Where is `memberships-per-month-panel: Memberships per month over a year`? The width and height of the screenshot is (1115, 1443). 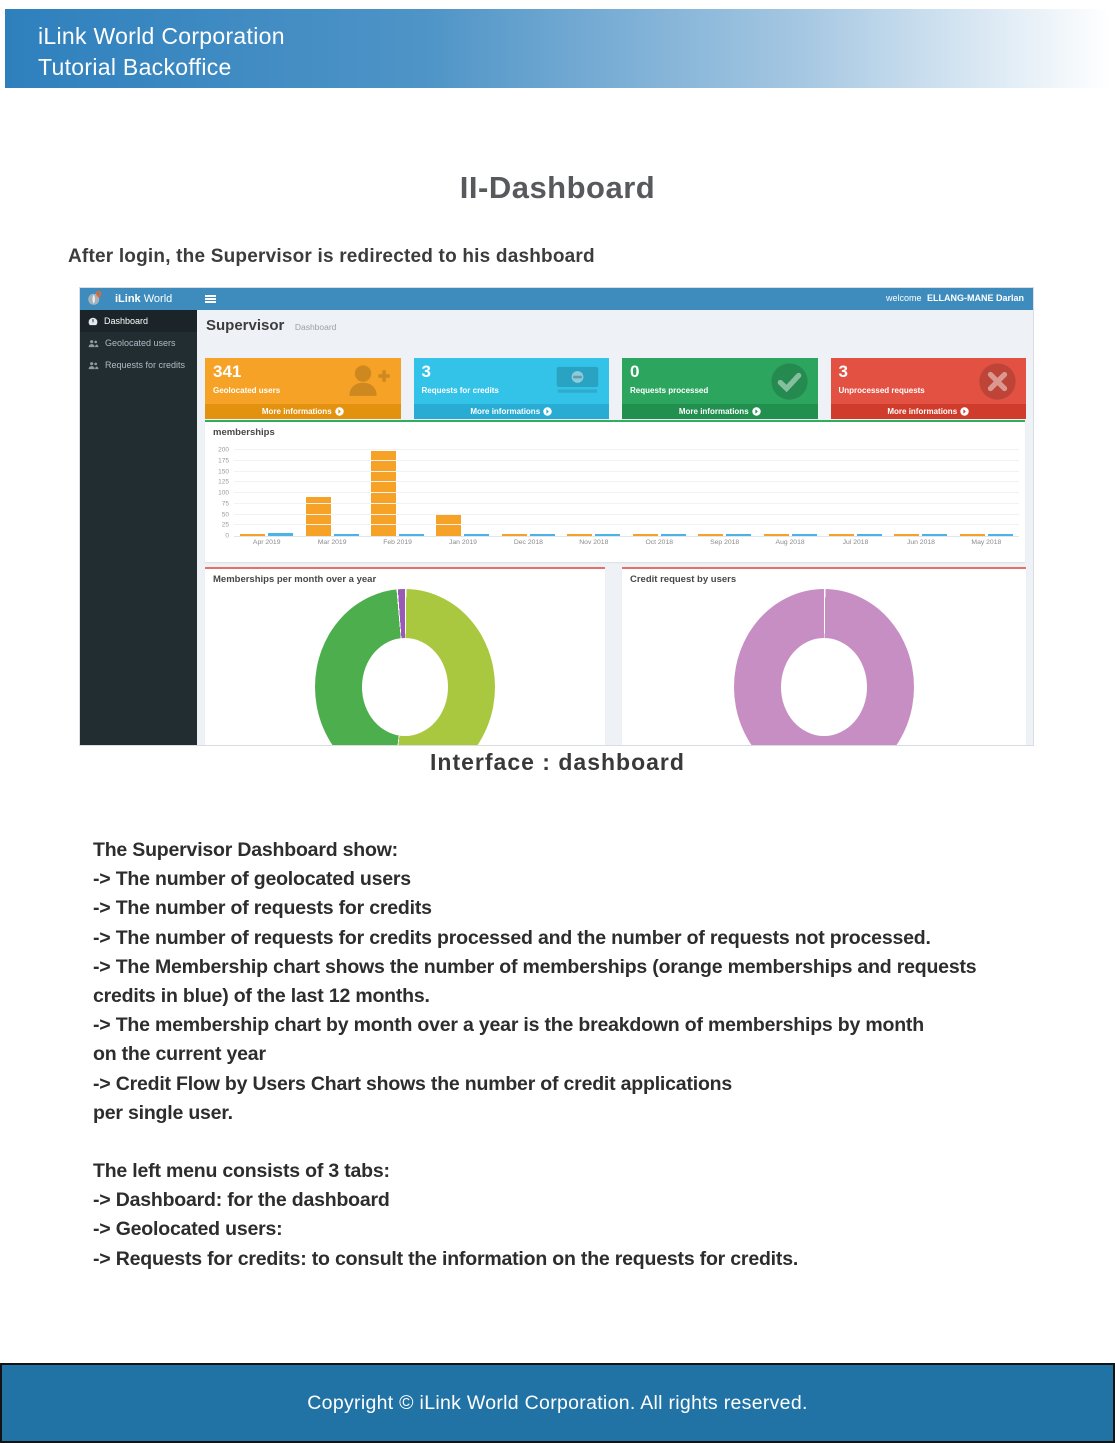 memberships-per-month-panel: Memberships per month over a year is located at coordinates (405, 656).